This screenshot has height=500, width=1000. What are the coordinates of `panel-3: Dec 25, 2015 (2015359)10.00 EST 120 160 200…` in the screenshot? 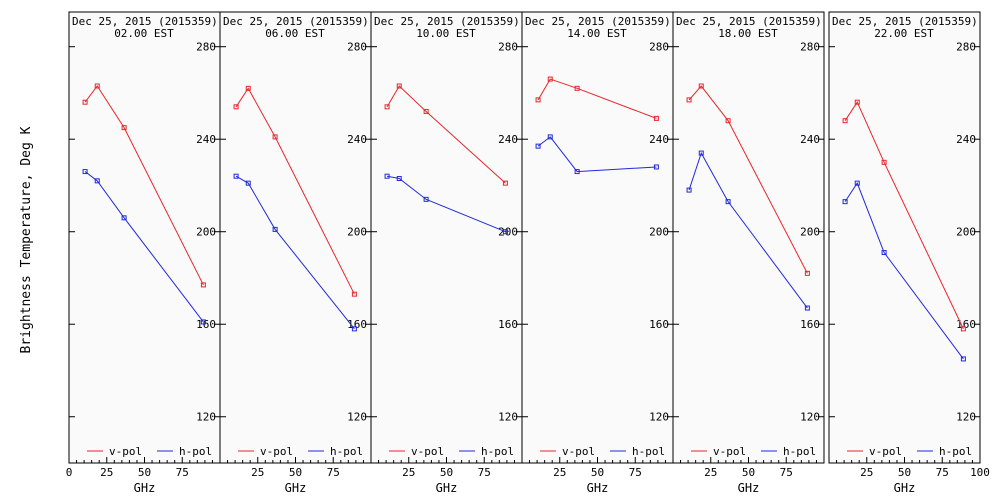 It's located at (446, 253).